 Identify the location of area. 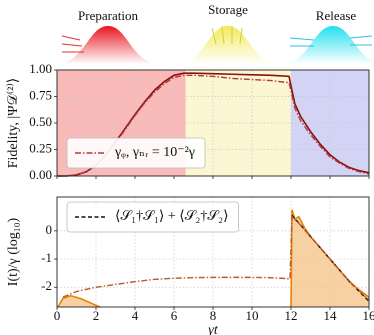
(78, 301).